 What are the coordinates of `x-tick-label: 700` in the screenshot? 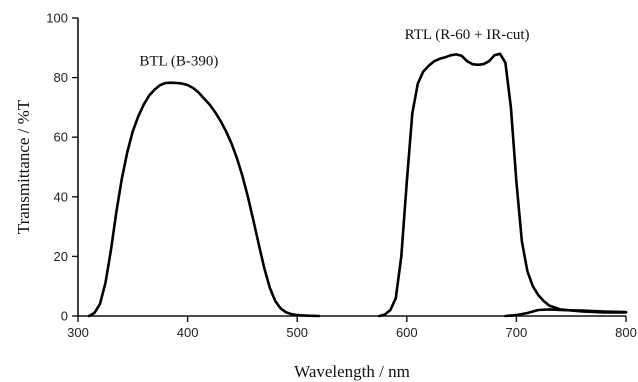 It's located at (517, 332).